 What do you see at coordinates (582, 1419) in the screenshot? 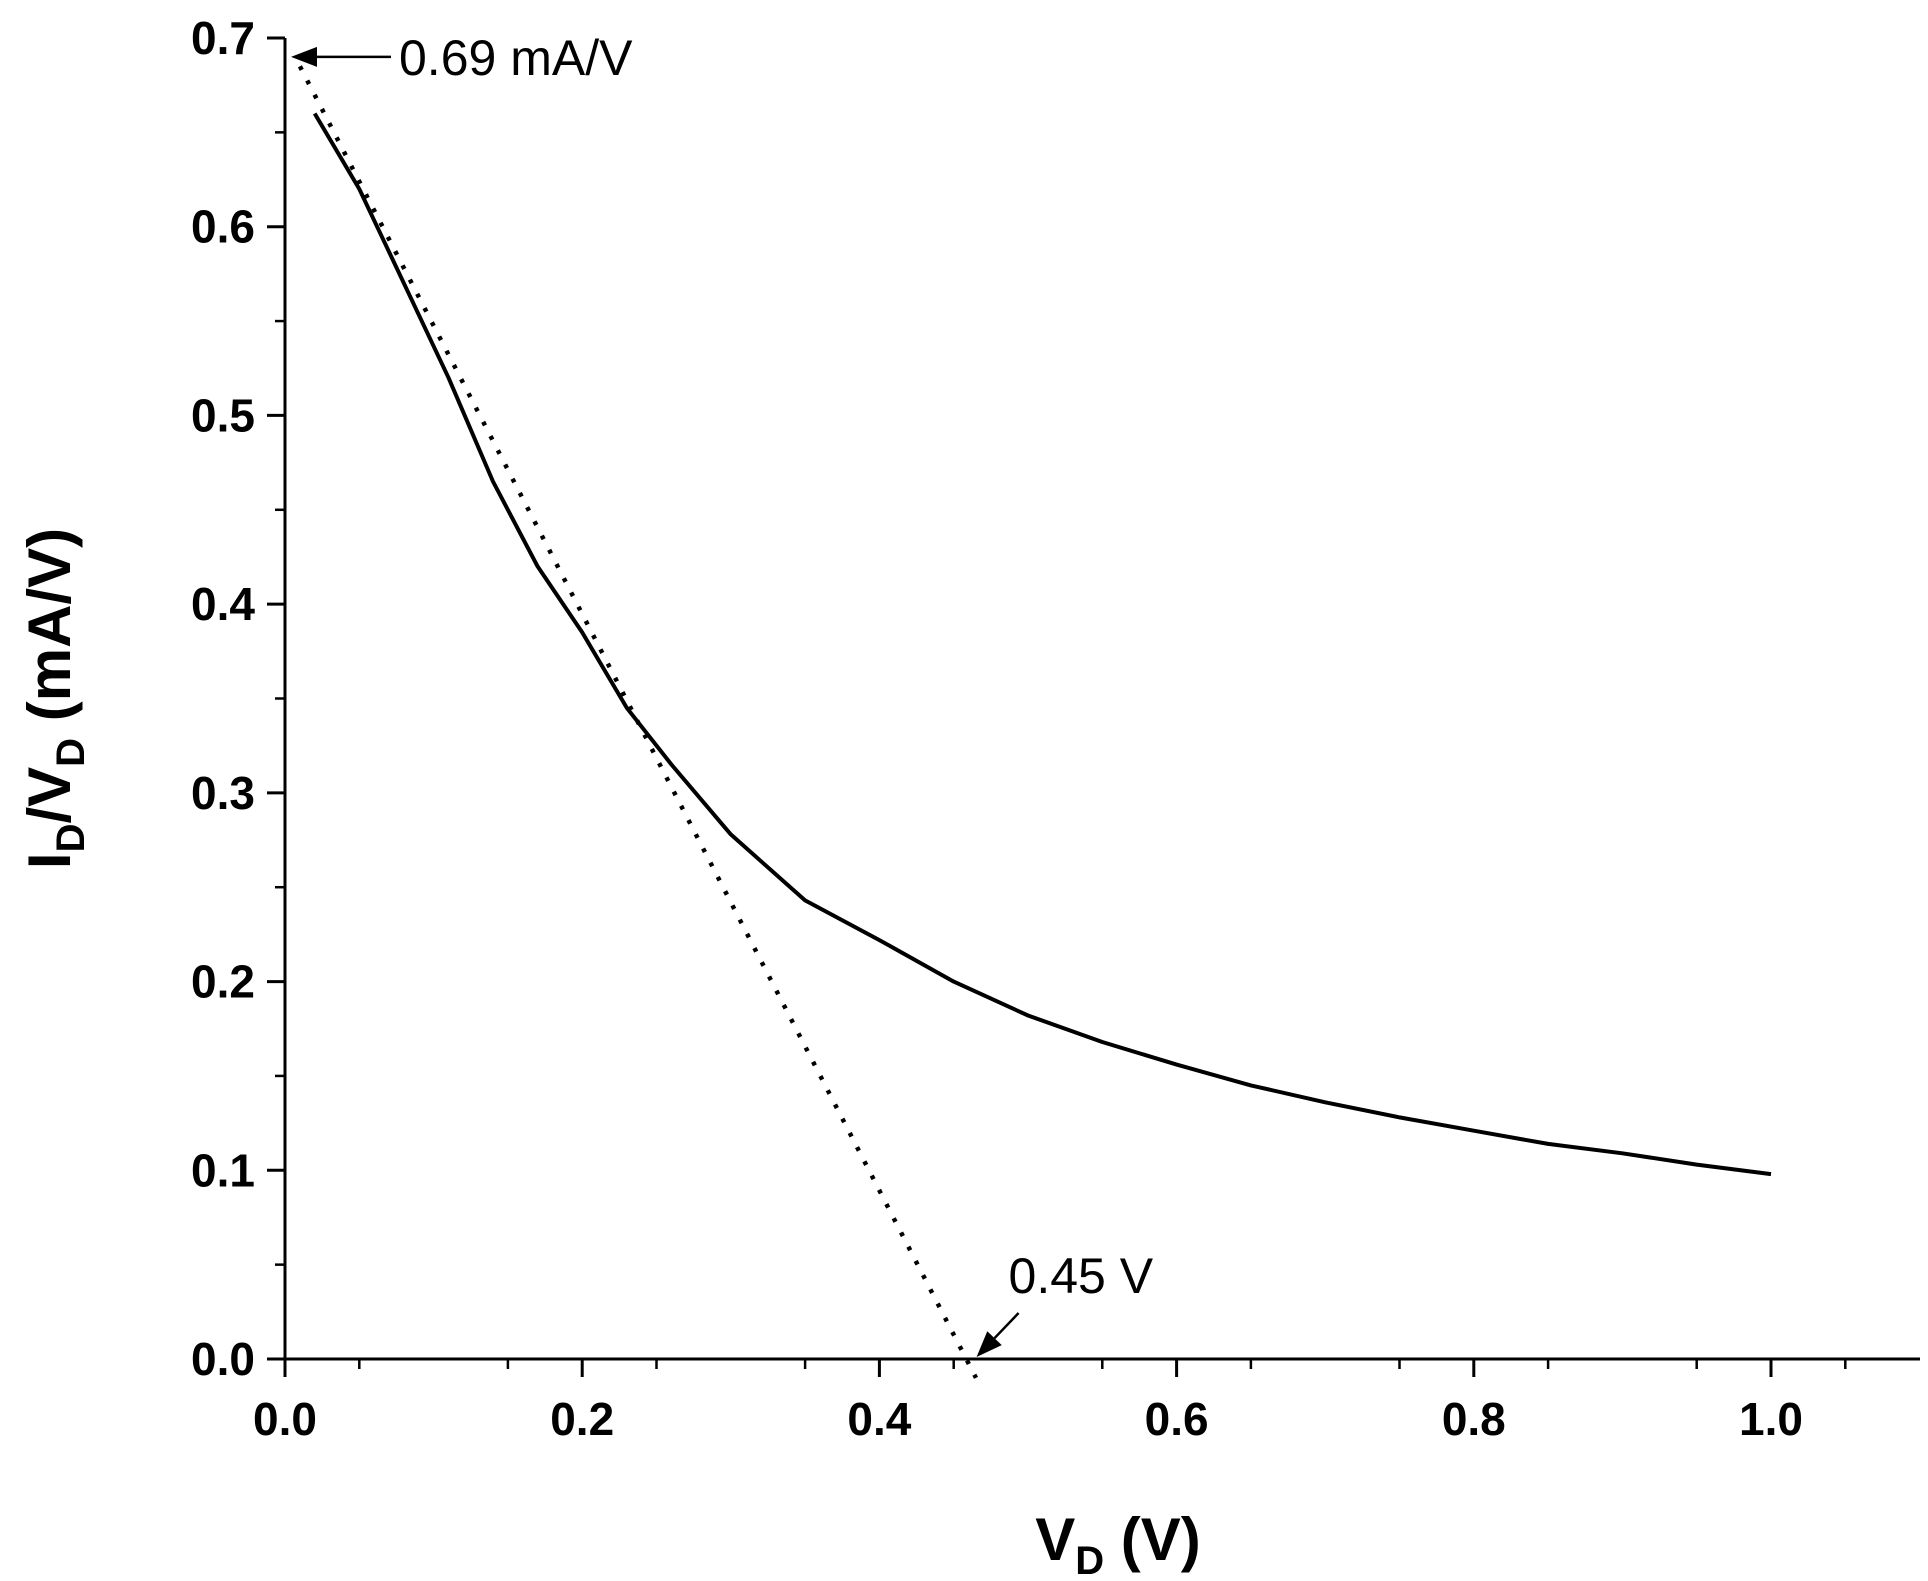
I see `x-tick-label: 0.2` at bounding box center [582, 1419].